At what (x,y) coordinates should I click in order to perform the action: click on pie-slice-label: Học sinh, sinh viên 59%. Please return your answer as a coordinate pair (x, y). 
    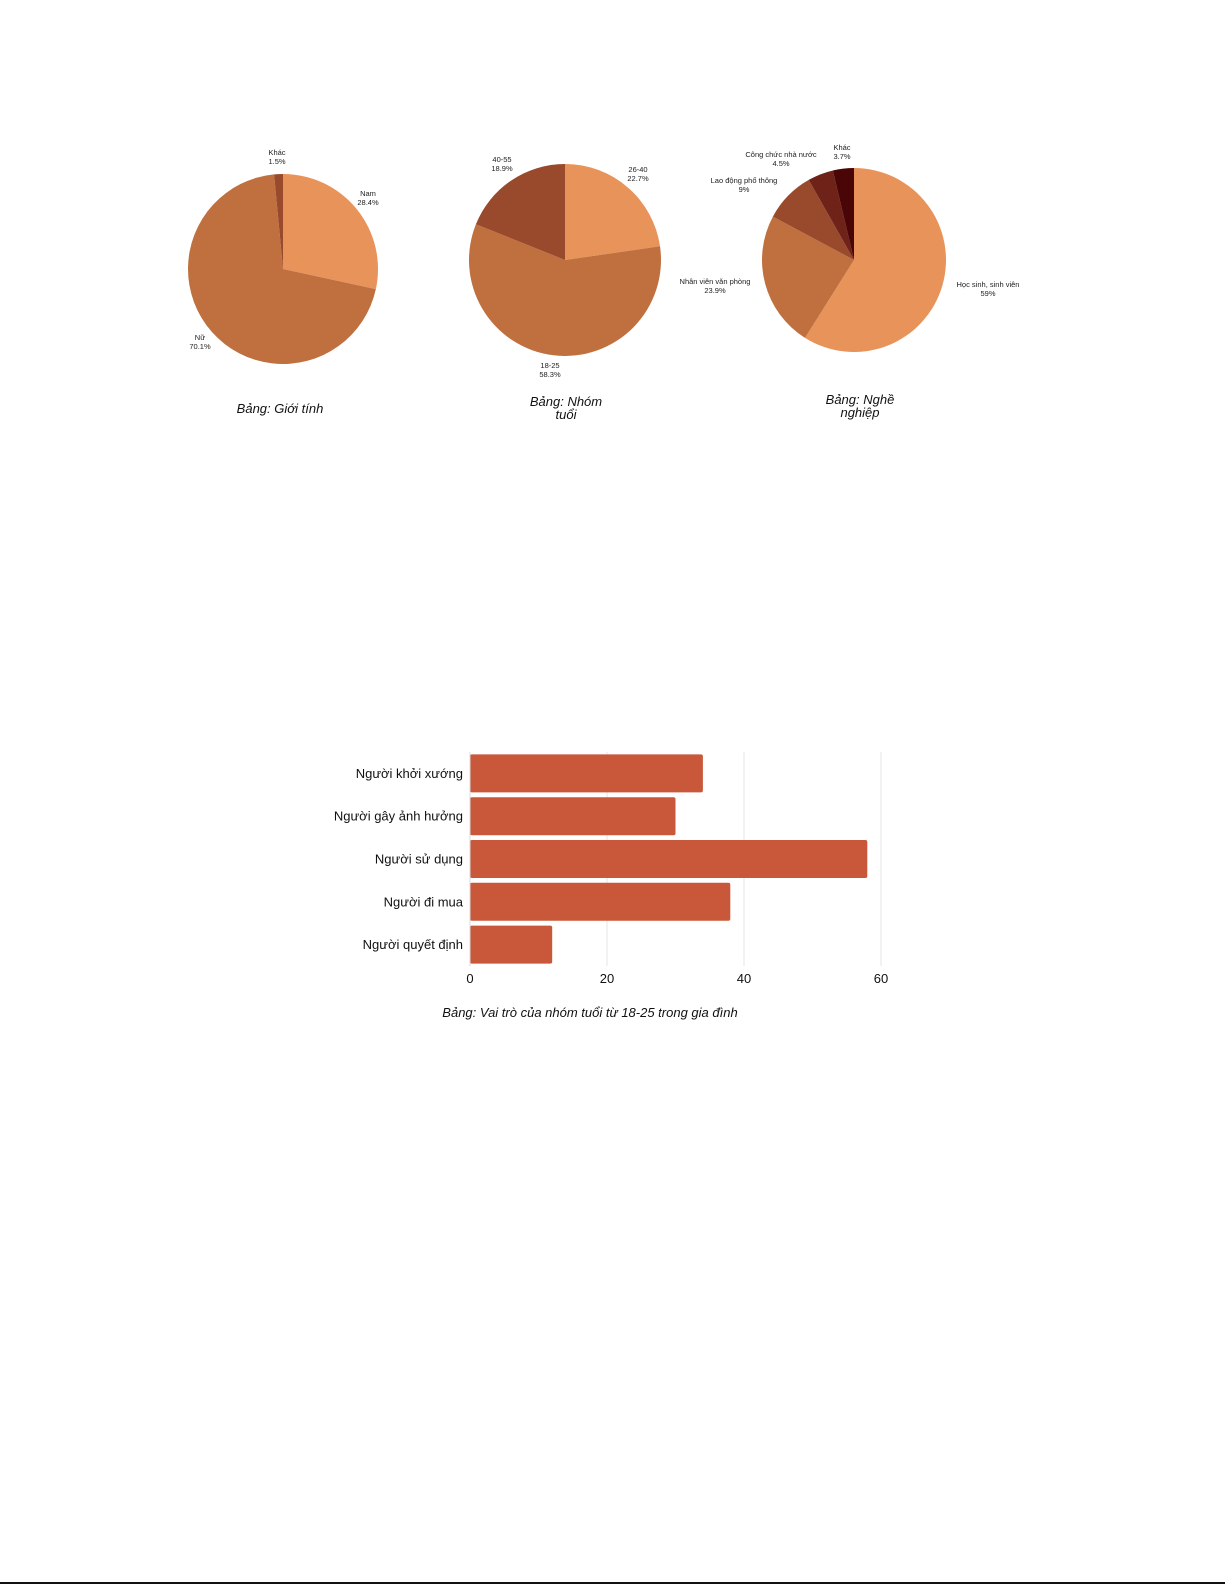
    Looking at the image, I should click on (988, 289).